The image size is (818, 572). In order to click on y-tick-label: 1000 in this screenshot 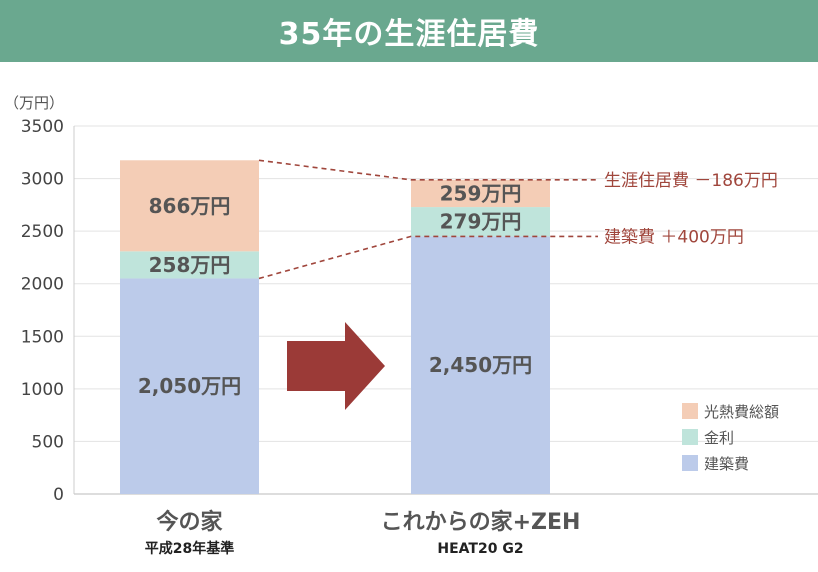, I will do `click(42, 390)`.